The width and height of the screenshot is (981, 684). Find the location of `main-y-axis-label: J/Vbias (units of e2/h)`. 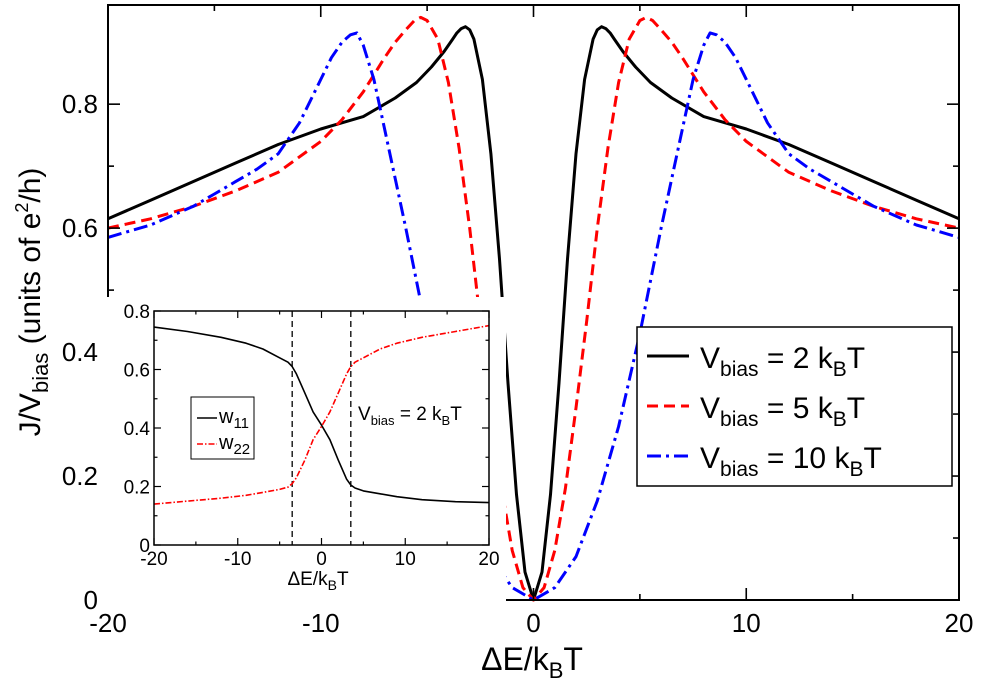

main-y-axis-label: J/Vbias (units of e2/h) is located at coordinates (32, 302).